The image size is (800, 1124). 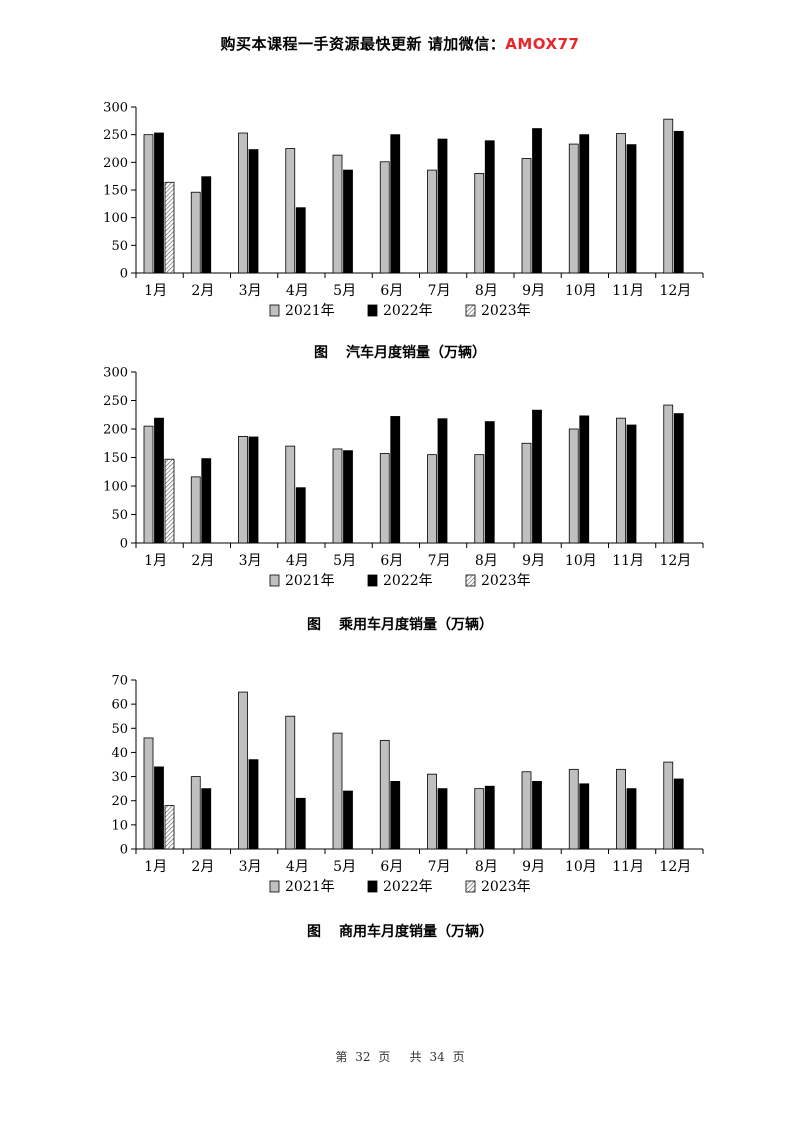 What do you see at coordinates (297, 561) in the screenshot?
I see `x-tick-label: 4月` at bounding box center [297, 561].